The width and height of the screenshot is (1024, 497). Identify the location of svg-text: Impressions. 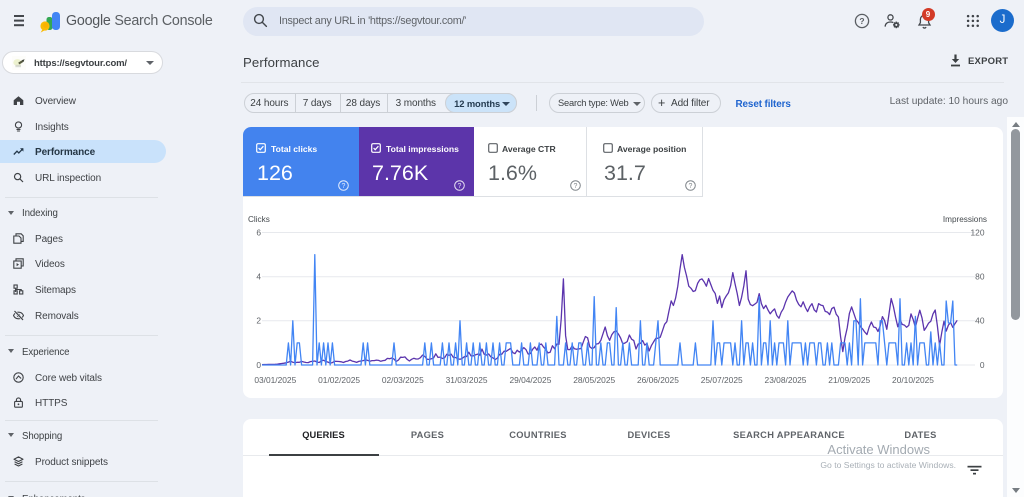
(965, 219).